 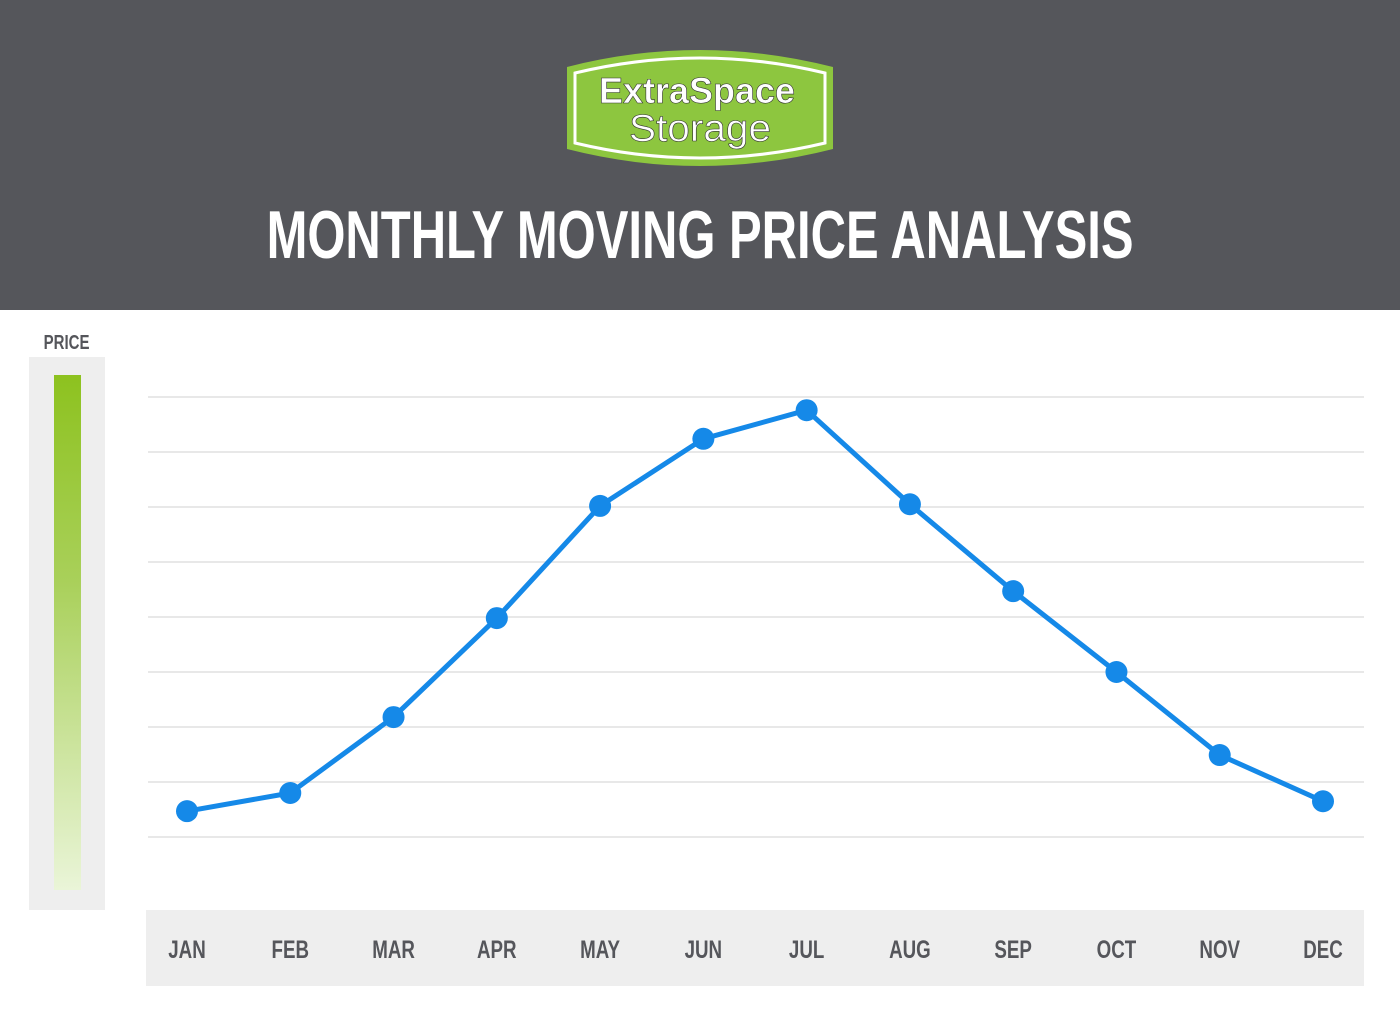 I want to click on x-tick-label: FEB, so click(x=290, y=949).